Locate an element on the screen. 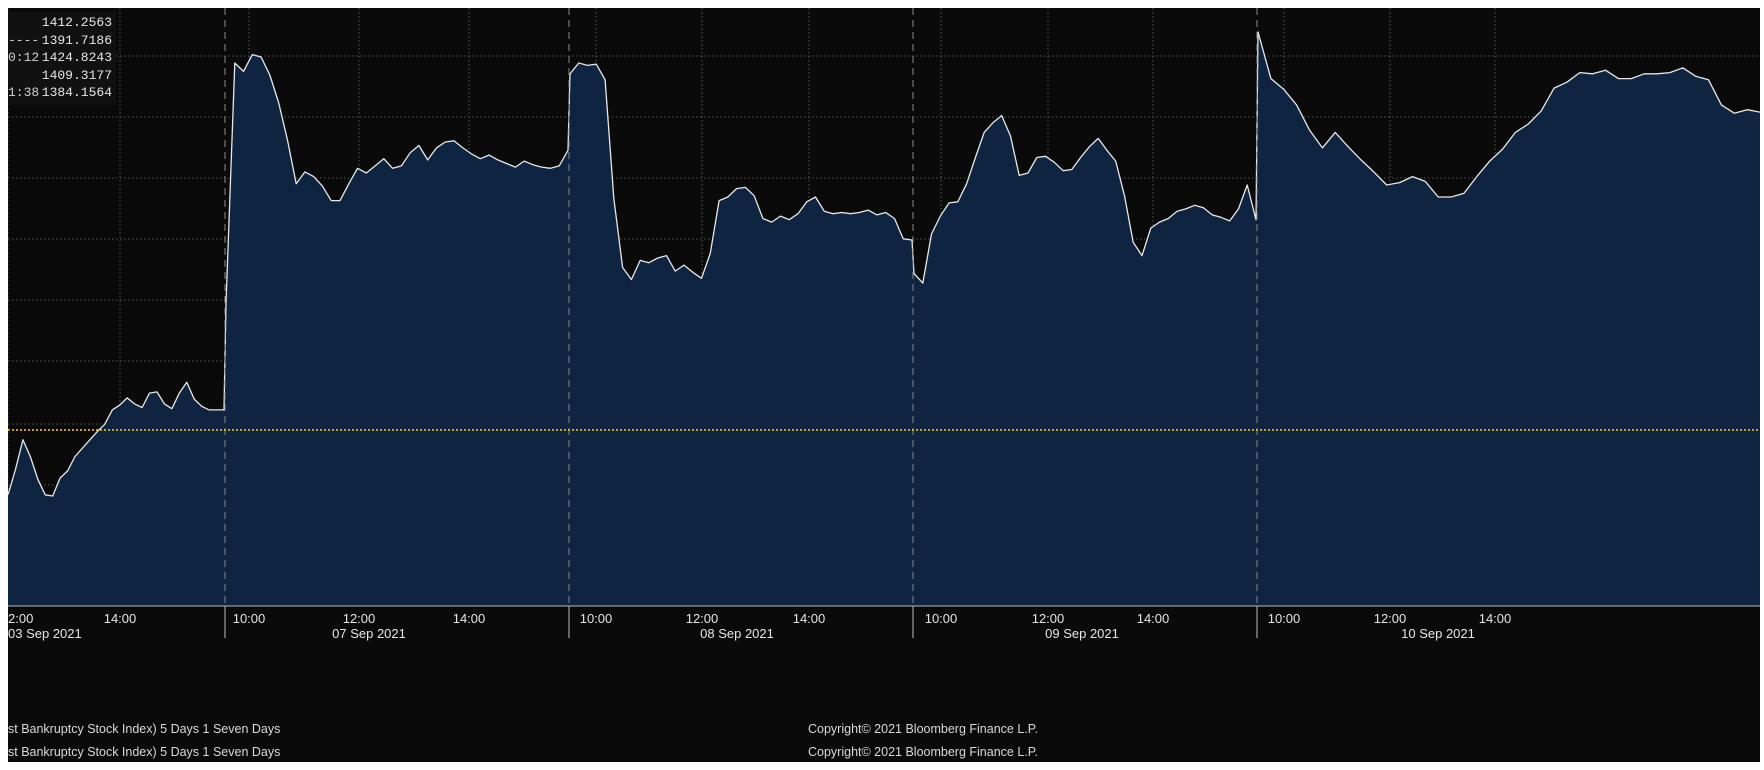 The image size is (1764, 770). legend-row-value: 1424.8243 is located at coordinates (76, 57).